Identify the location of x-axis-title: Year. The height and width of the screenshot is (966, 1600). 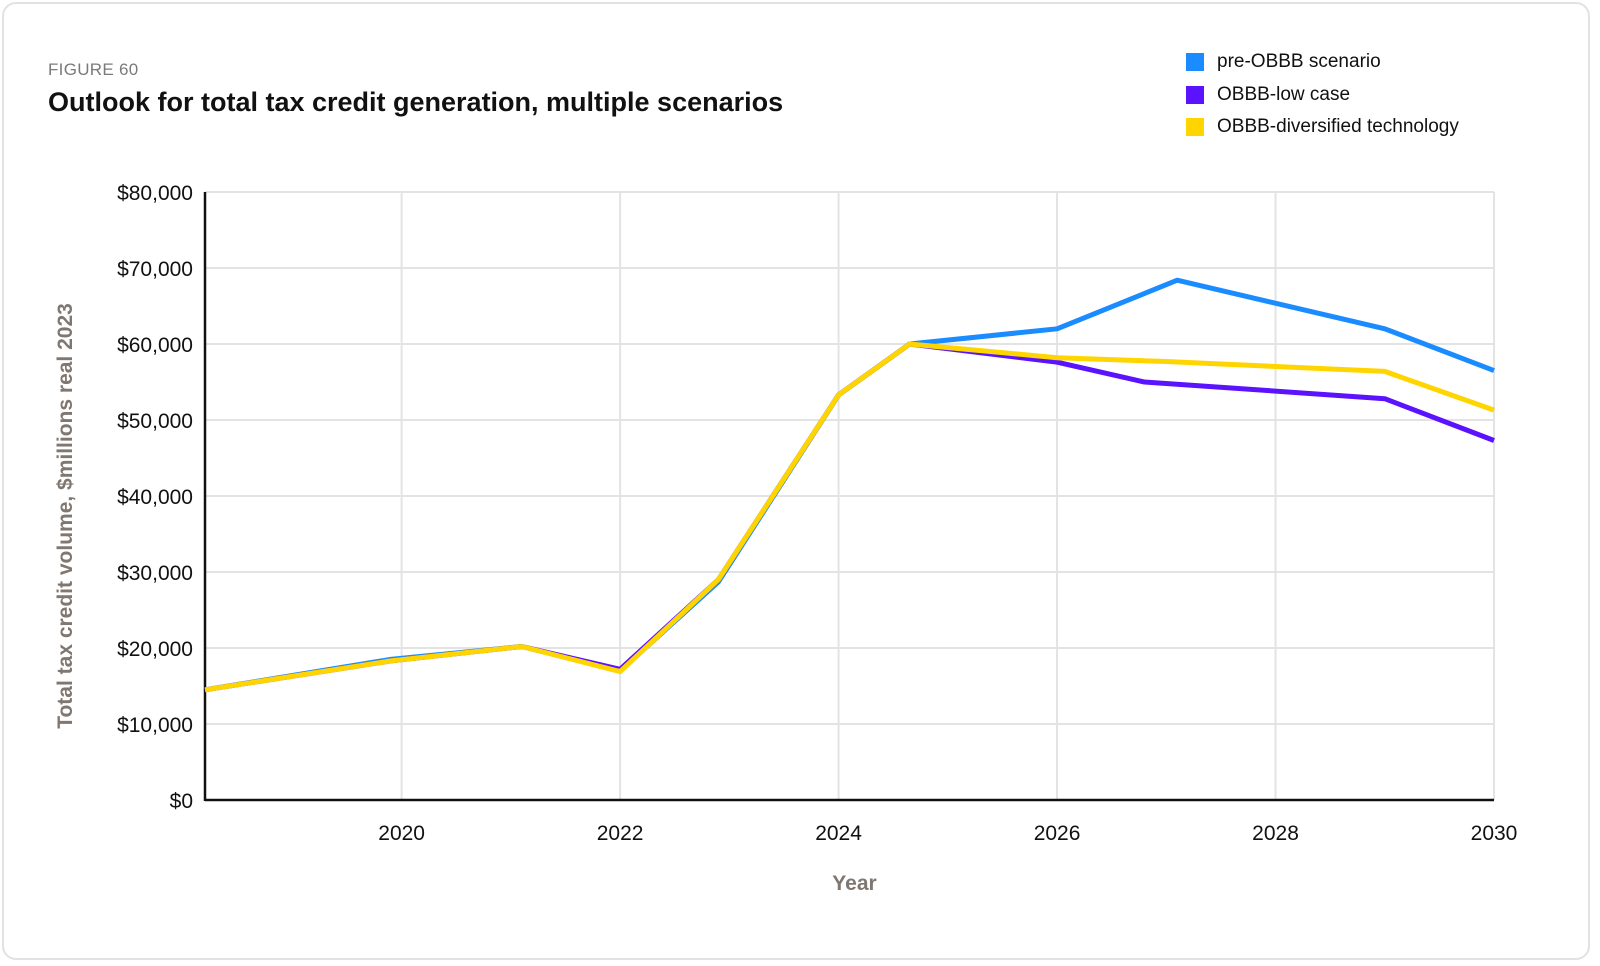
(854, 883).